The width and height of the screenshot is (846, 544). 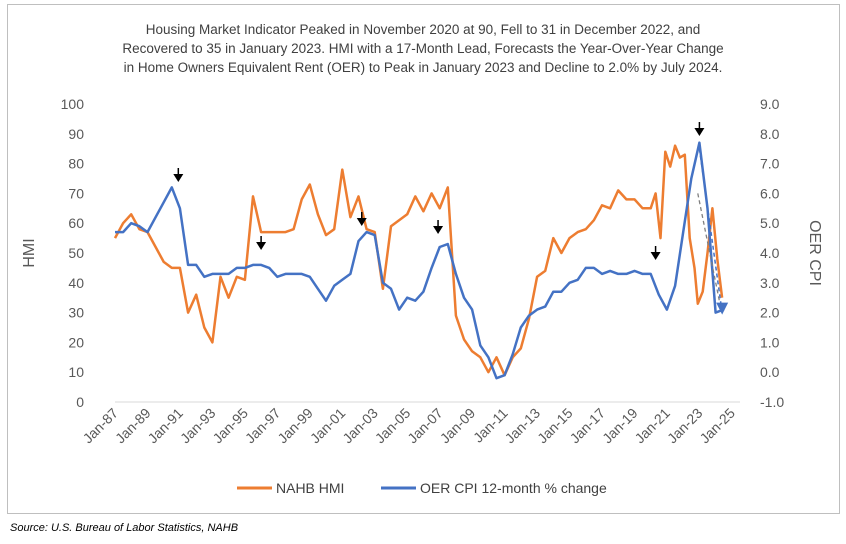 I want to click on x-tick-label: Jan-17, so click(x=588, y=426).